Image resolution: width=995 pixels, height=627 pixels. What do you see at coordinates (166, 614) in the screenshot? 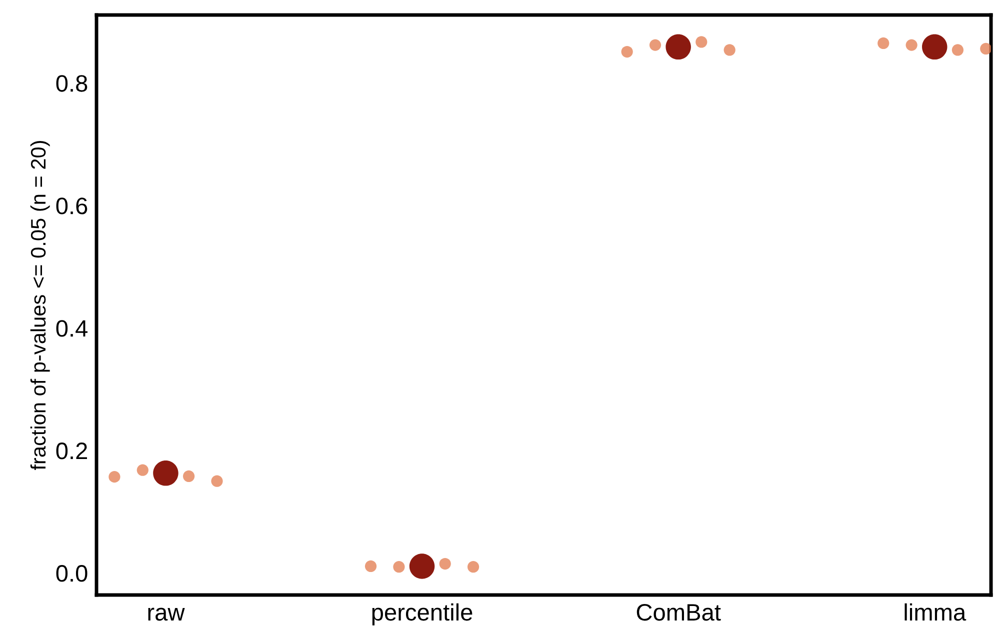
I see `x-tick-label: raw` at bounding box center [166, 614].